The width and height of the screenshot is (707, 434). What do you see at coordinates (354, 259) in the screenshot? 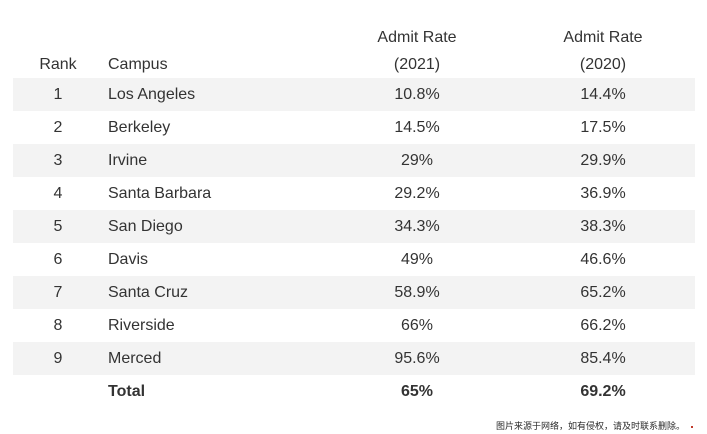
I see `table-row: 6 Davis 49% 46.6%` at bounding box center [354, 259].